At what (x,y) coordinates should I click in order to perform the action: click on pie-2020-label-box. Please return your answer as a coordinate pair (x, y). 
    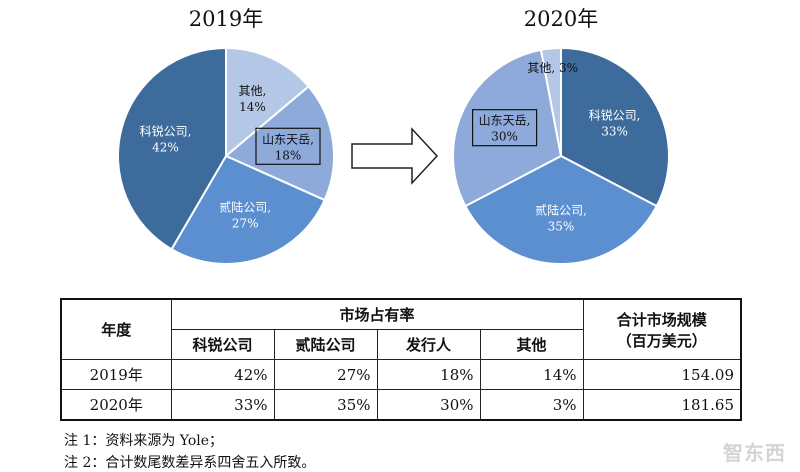
    Looking at the image, I should click on (505, 128).